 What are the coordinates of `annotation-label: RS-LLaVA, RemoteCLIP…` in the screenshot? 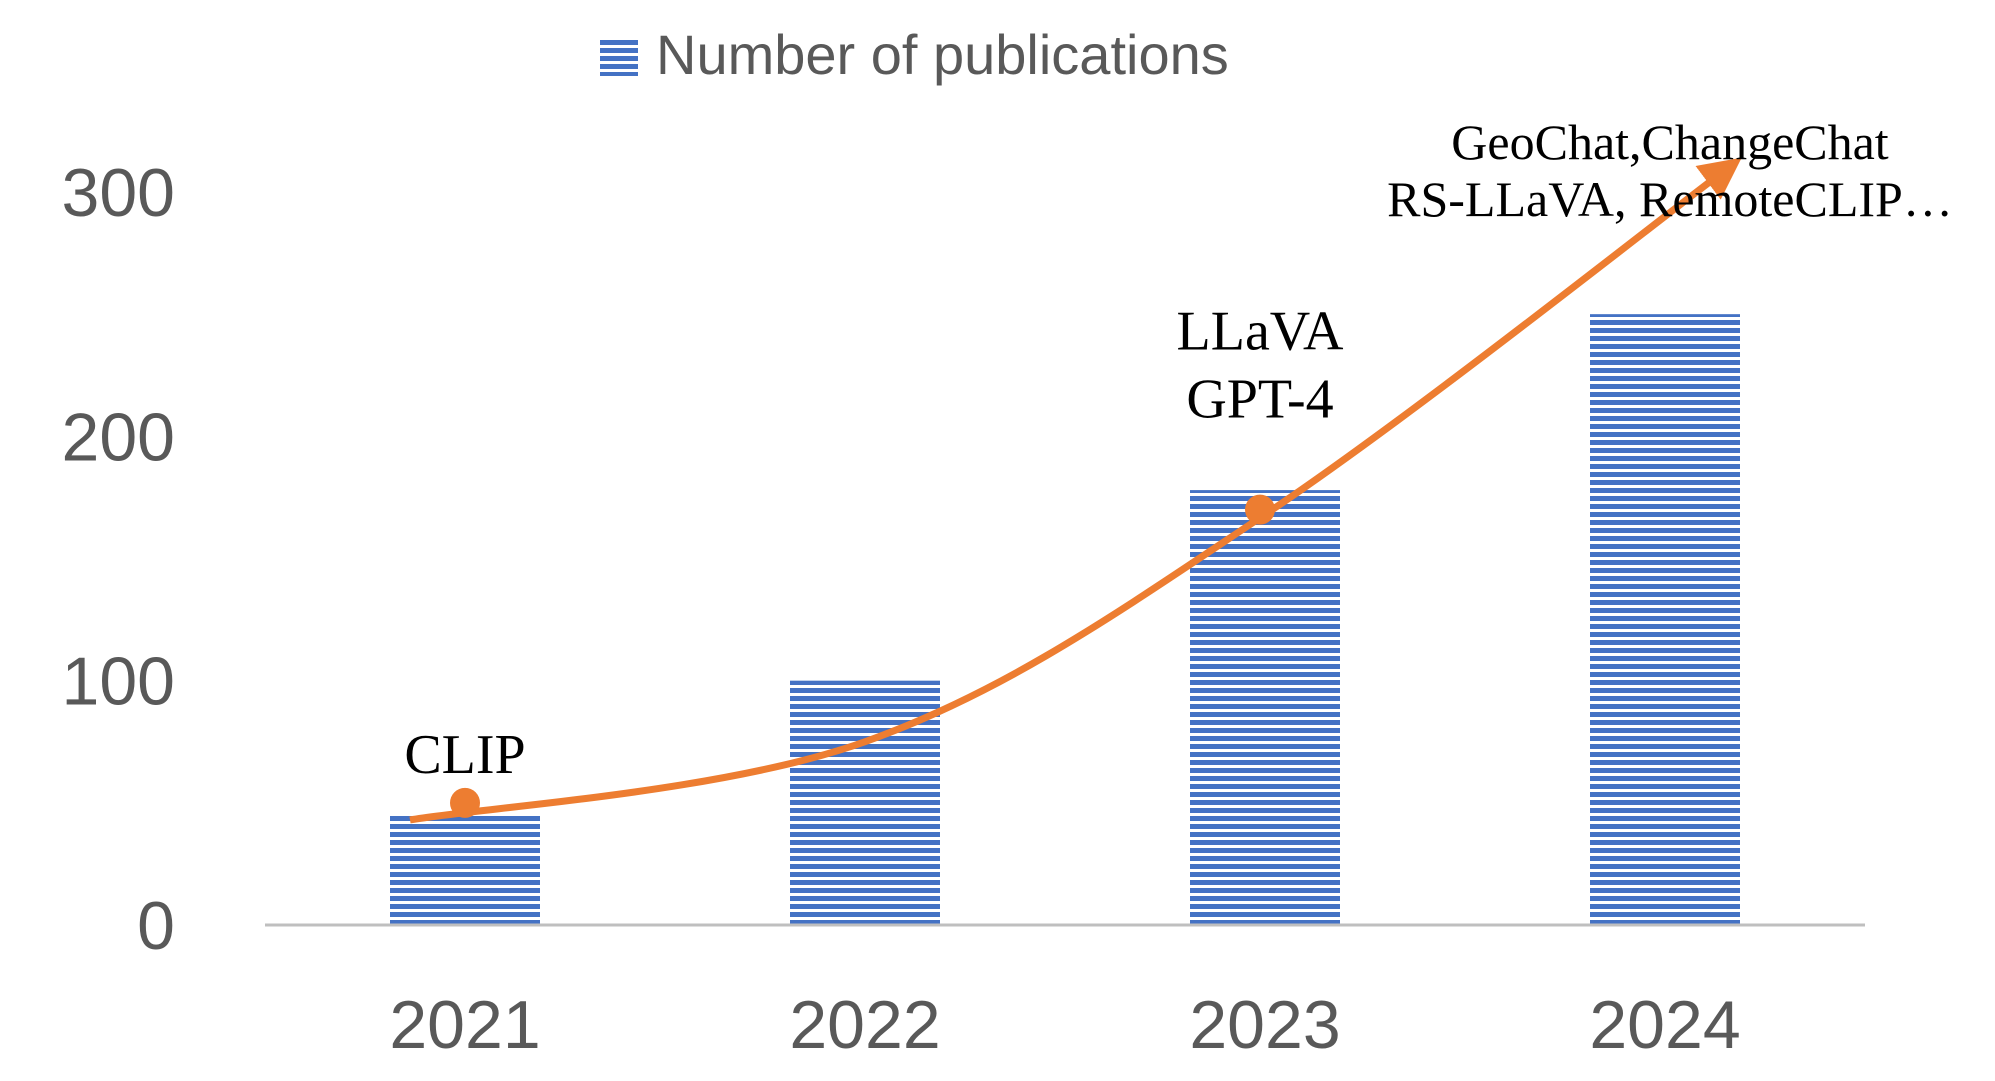 It's located at (1670, 199).